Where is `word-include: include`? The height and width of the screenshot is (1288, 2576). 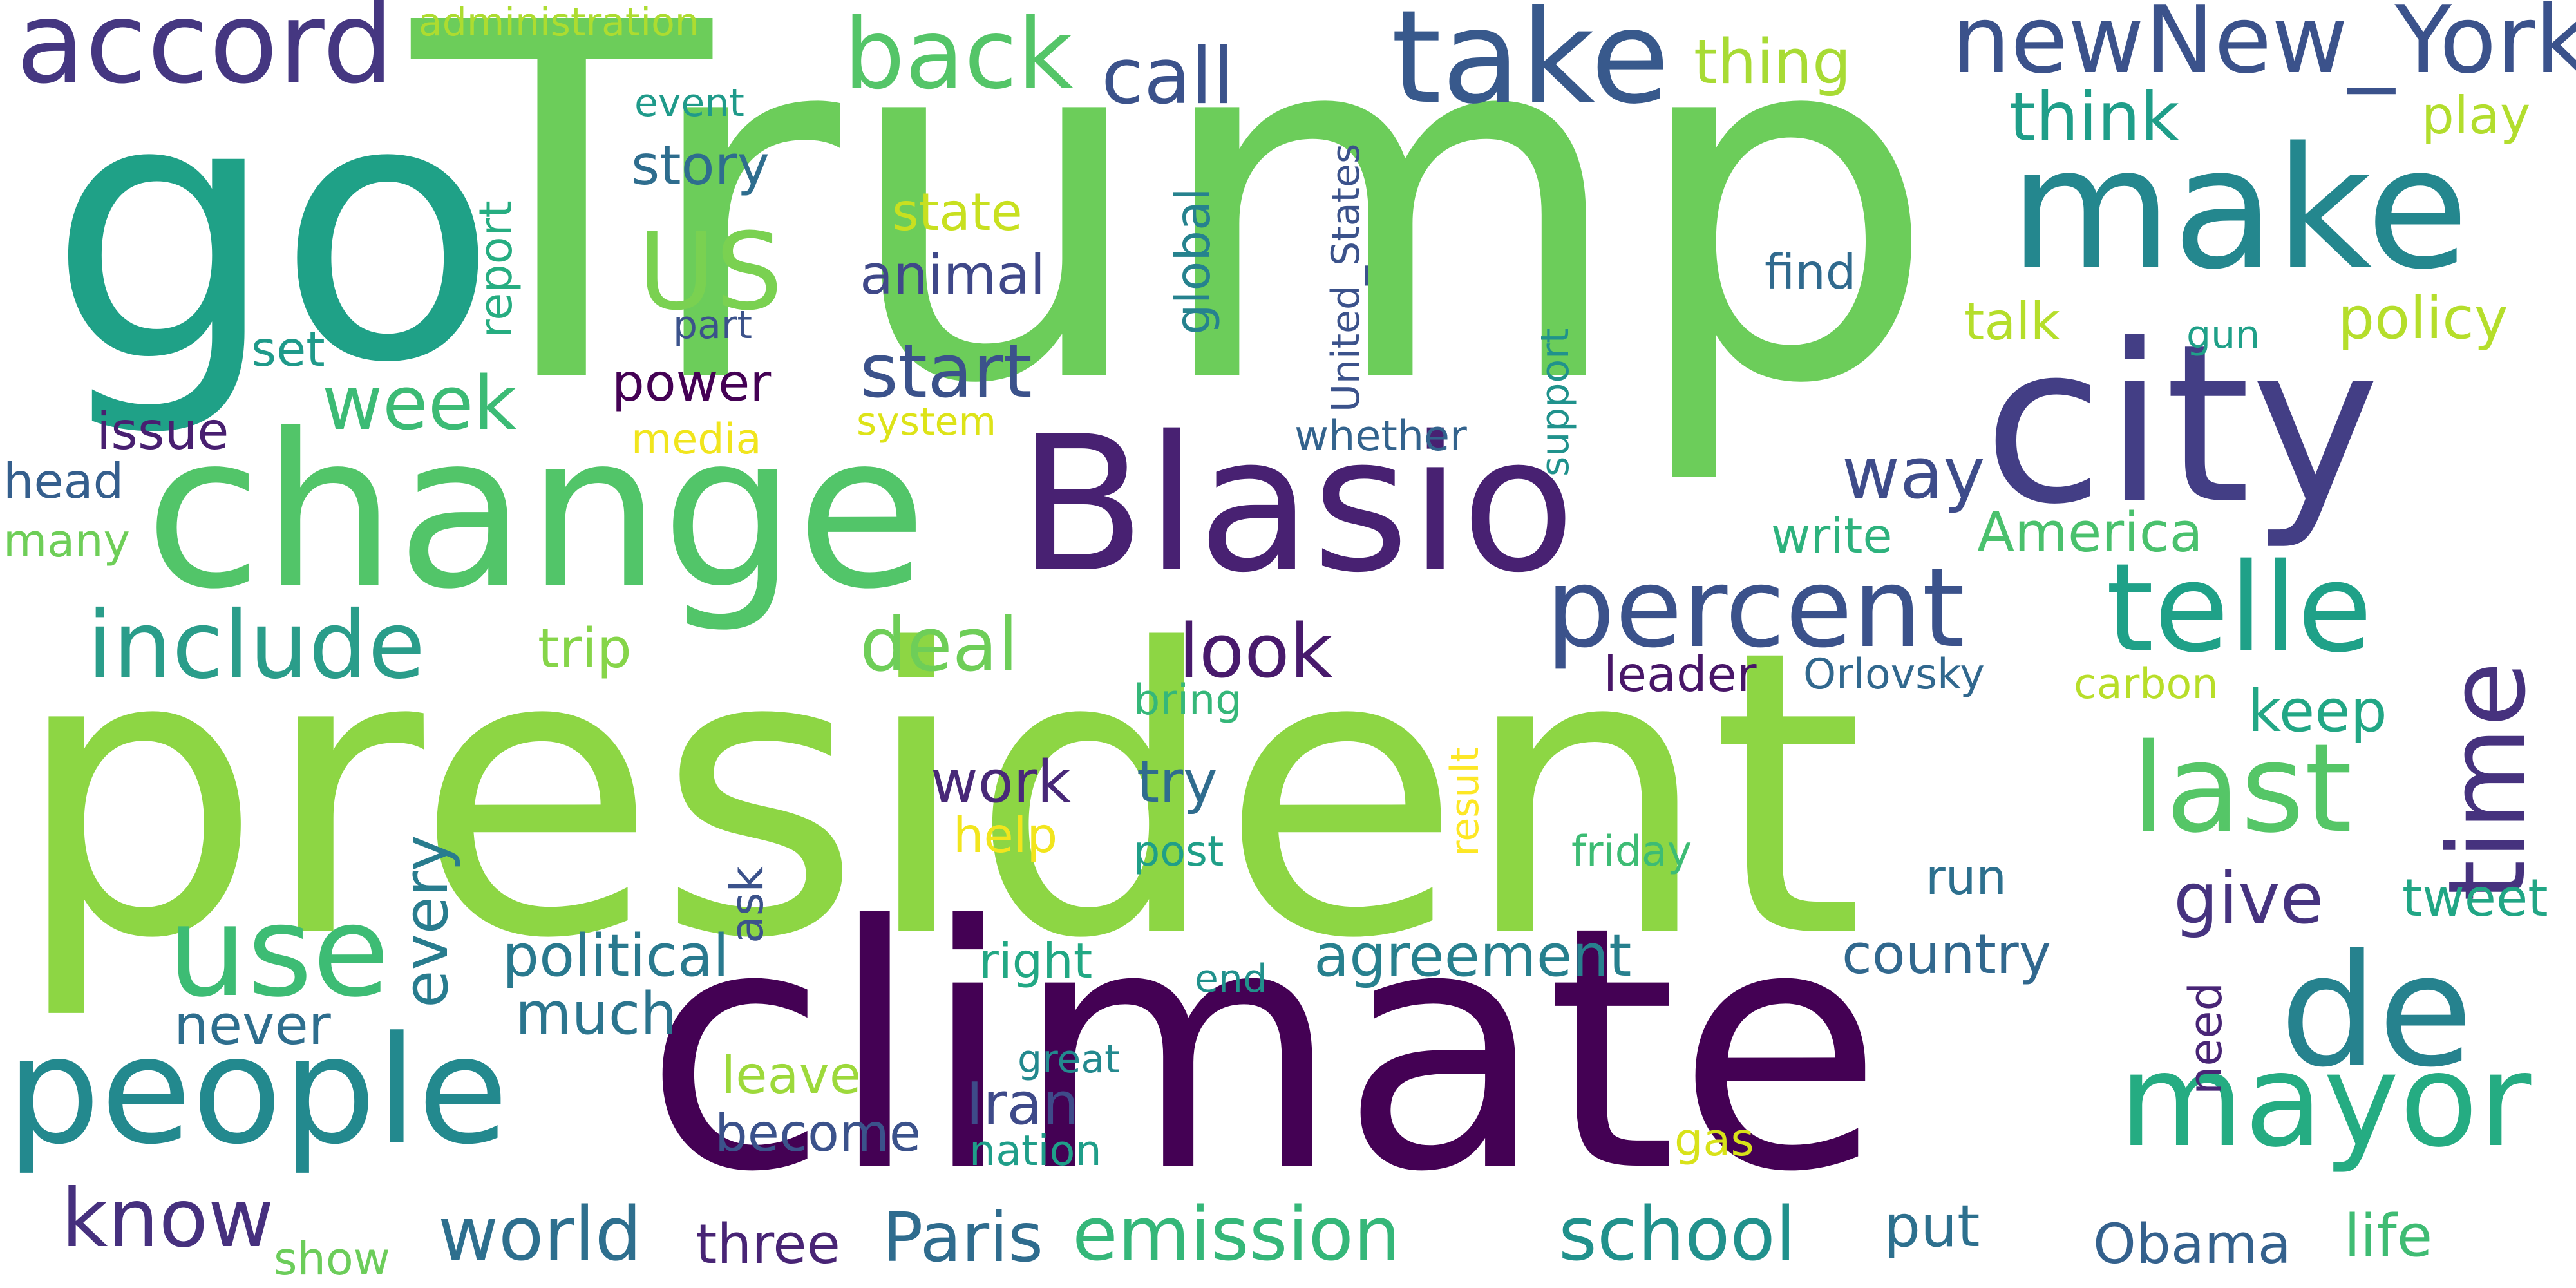
word-include: include is located at coordinates (256, 645).